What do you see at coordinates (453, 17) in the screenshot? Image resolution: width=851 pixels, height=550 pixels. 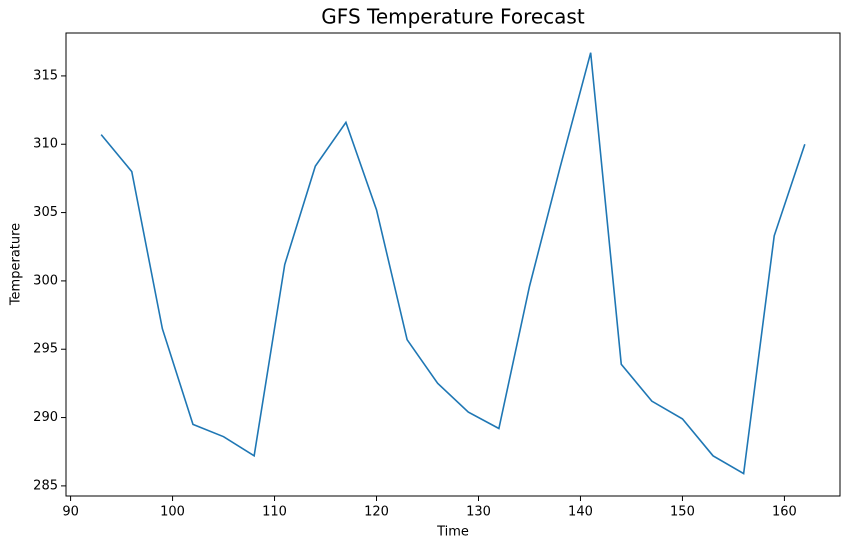 I see `chart-title: GFS Temperature Forecast` at bounding box center [453, 17].